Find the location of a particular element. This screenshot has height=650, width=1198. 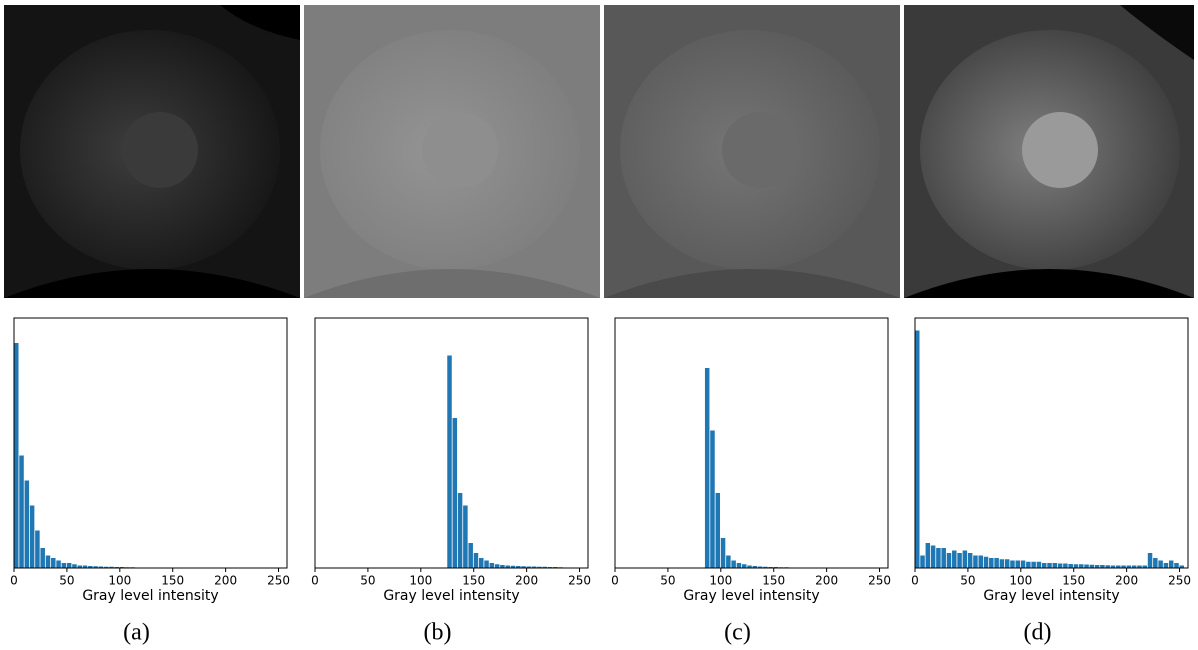

image-a is located at coordinates (152, 151).